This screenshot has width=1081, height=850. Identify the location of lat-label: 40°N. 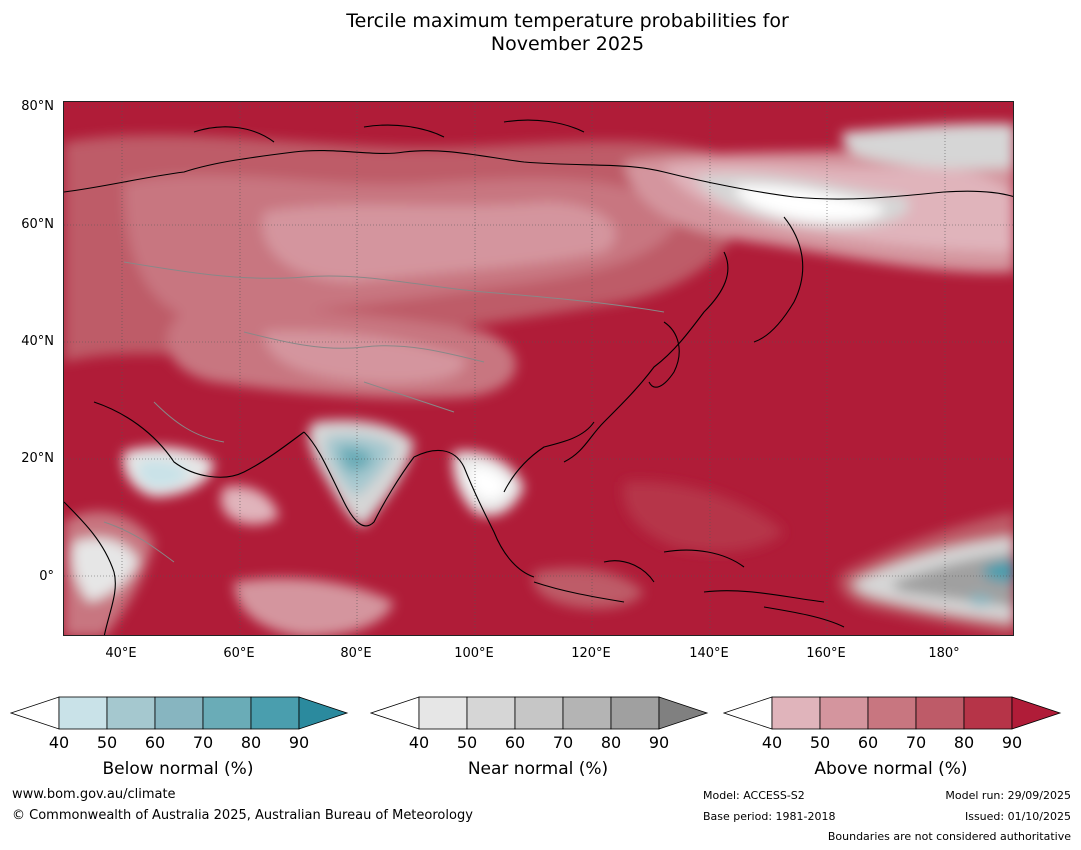
(37, 341).